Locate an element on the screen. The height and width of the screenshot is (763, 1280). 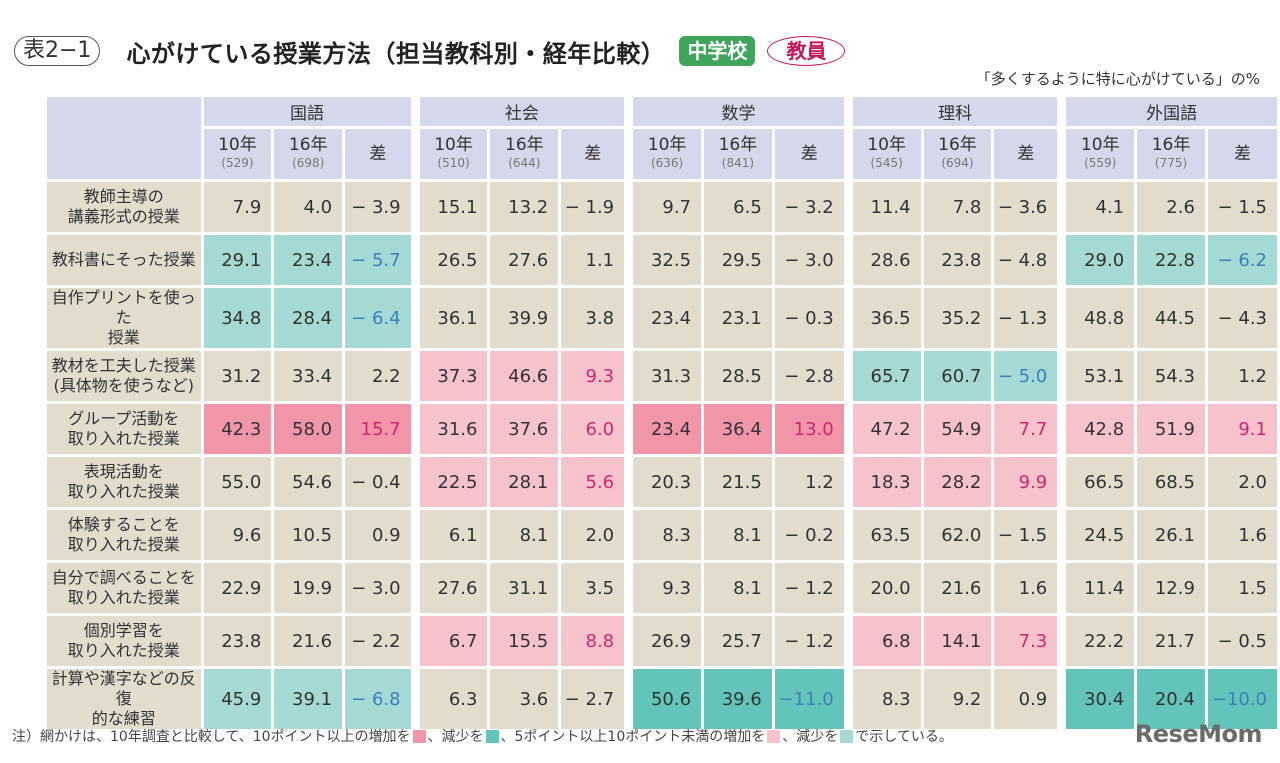
row-label: 自作プリントを使った 授業 is located at coordinates (124, 318).